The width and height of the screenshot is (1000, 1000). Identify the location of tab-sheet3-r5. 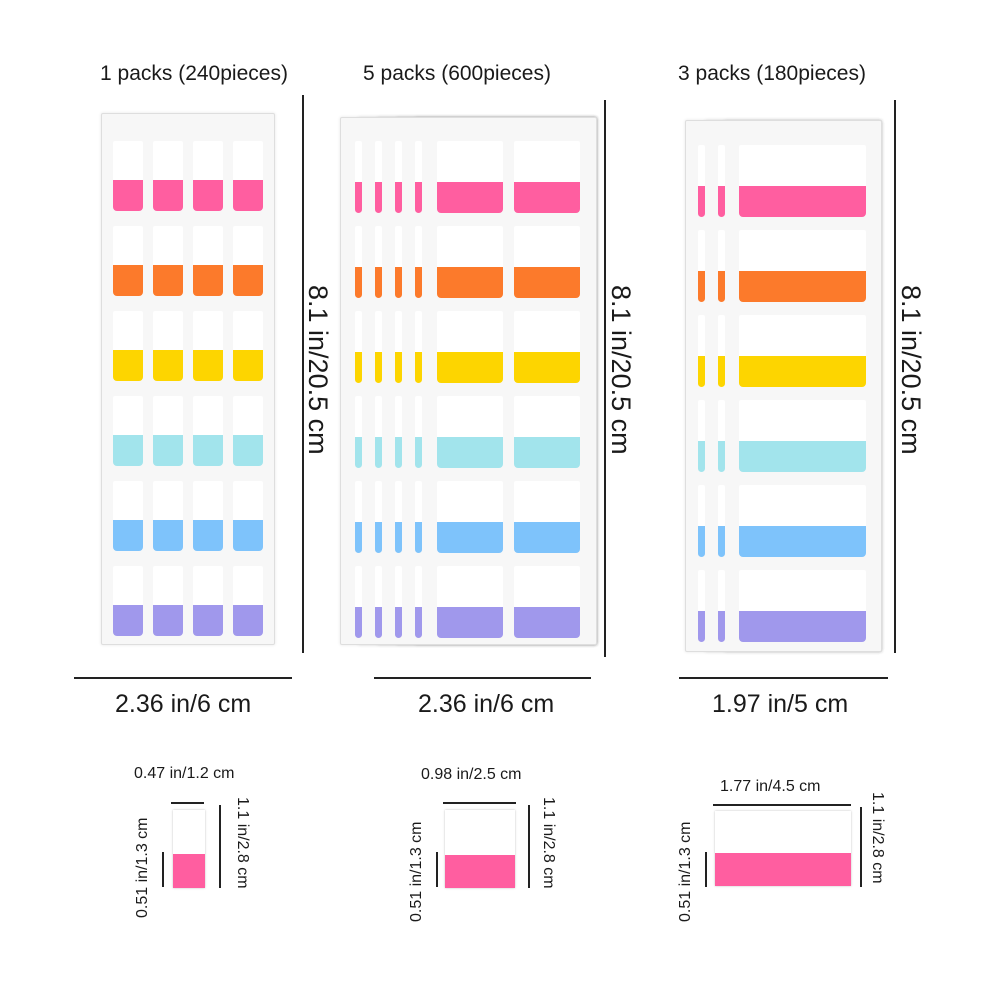
(802, 606).